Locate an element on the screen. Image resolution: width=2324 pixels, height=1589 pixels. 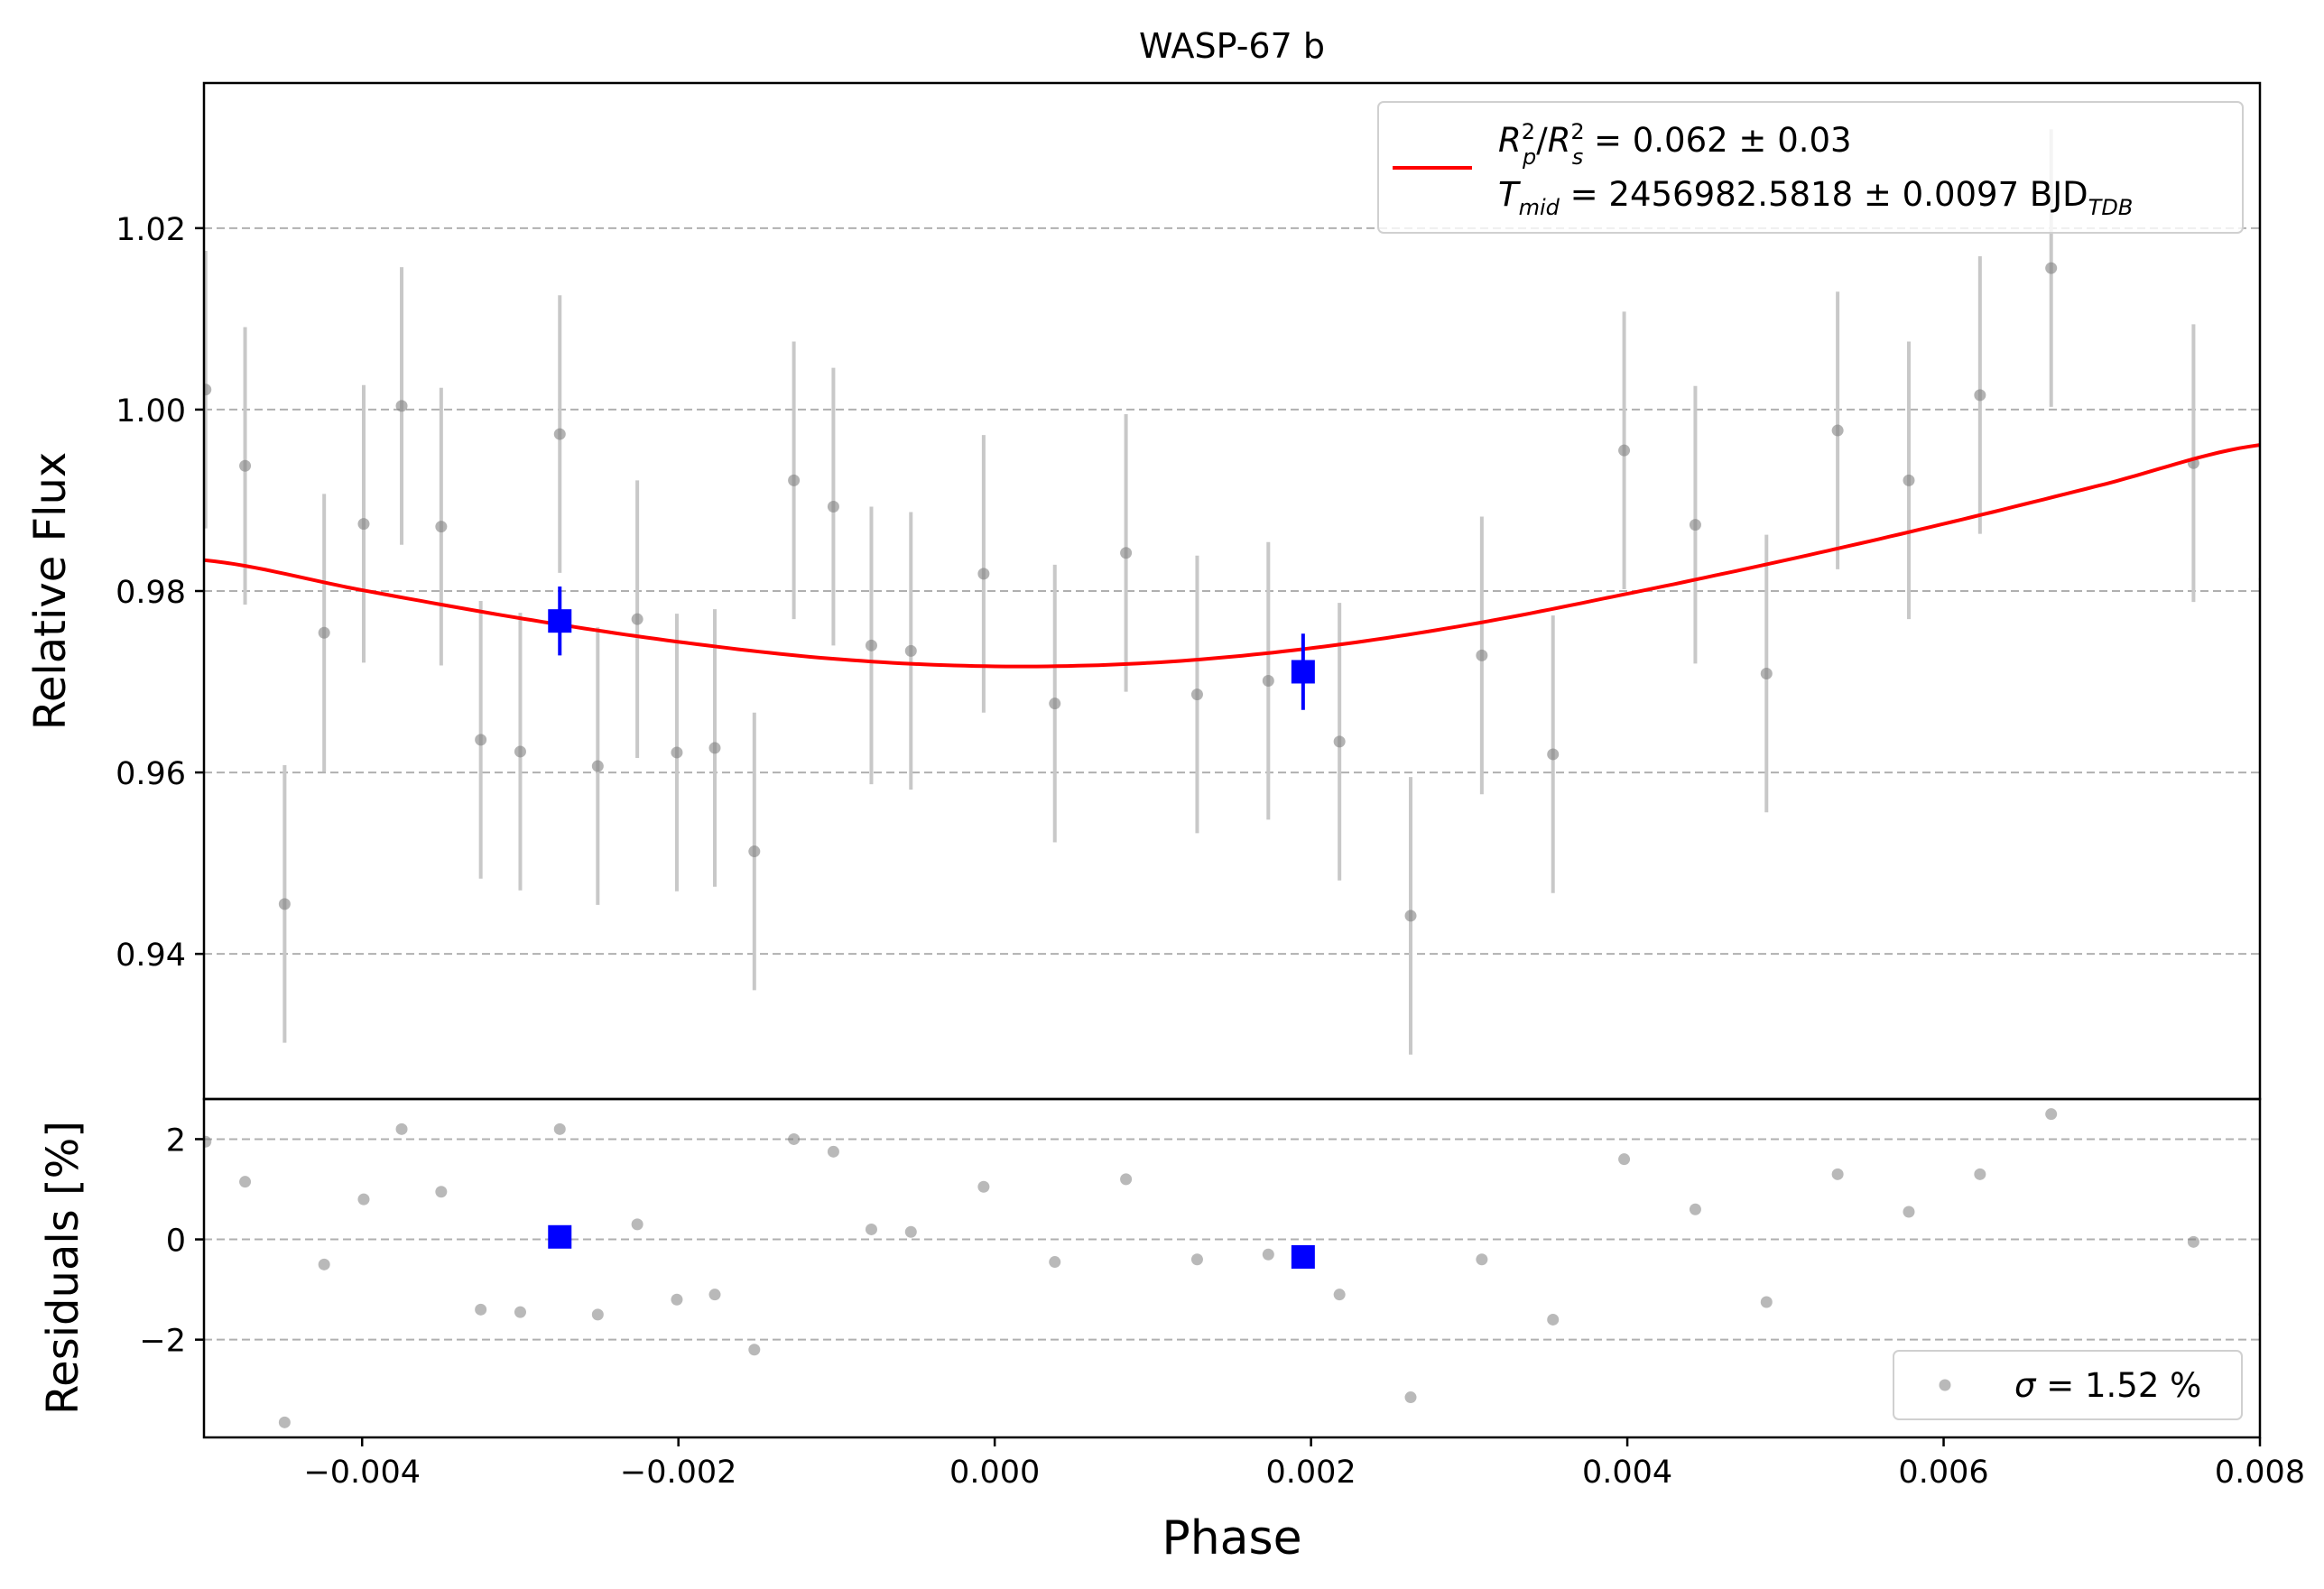
residual-binned-points is located at coordinates (932, 1247).